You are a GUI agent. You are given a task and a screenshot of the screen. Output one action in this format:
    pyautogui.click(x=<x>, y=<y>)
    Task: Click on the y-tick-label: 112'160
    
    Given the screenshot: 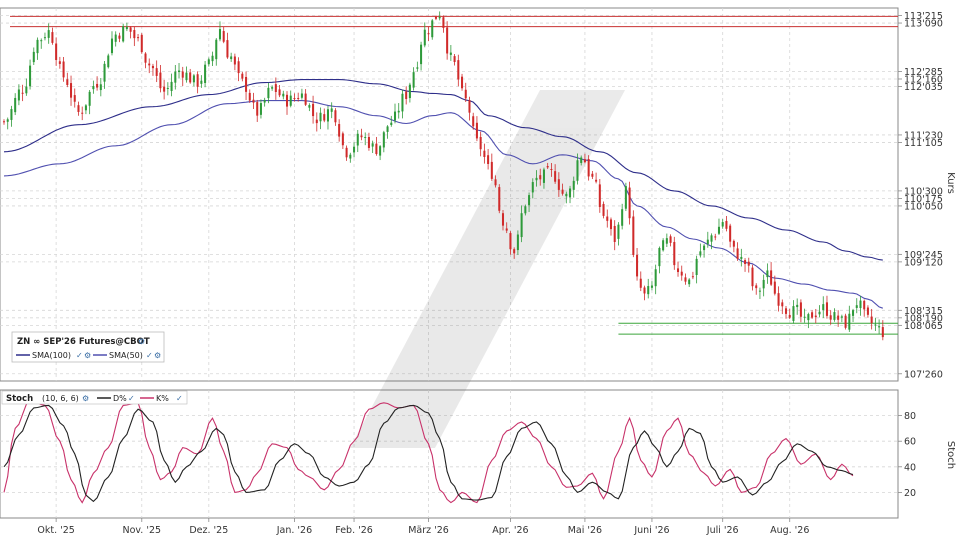 What is the action you would take?
    pyautogui.click(x=923, y=79)
    